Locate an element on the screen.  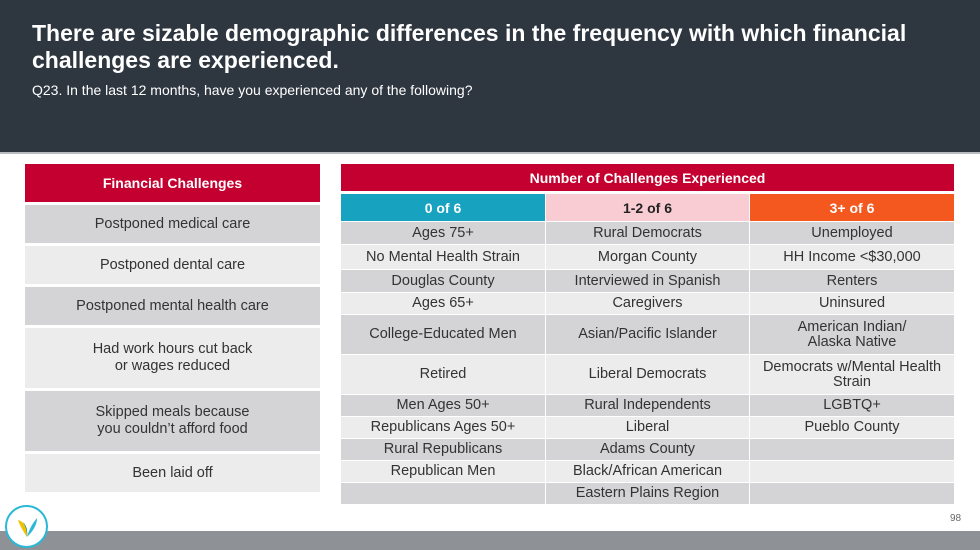
cell-three-plus-of-six: Unemployed is located at coordinates (852, 232).